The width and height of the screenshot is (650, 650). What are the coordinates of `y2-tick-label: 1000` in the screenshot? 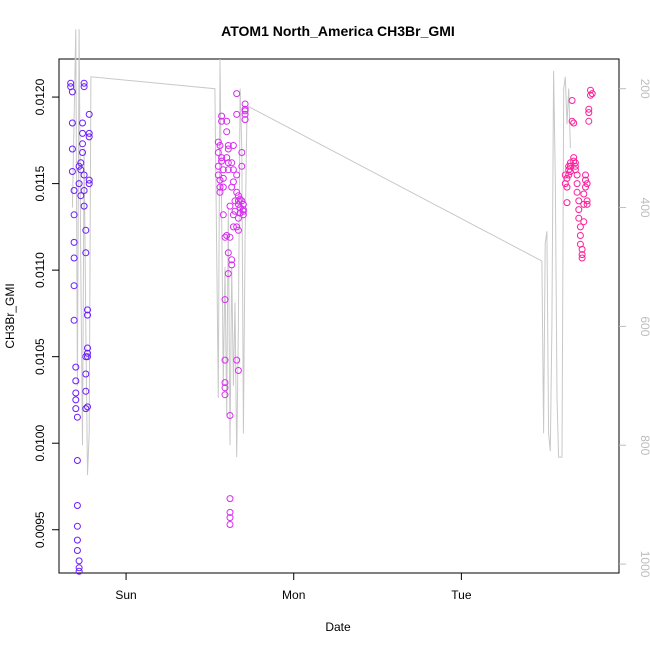 It's located at (644, 564).